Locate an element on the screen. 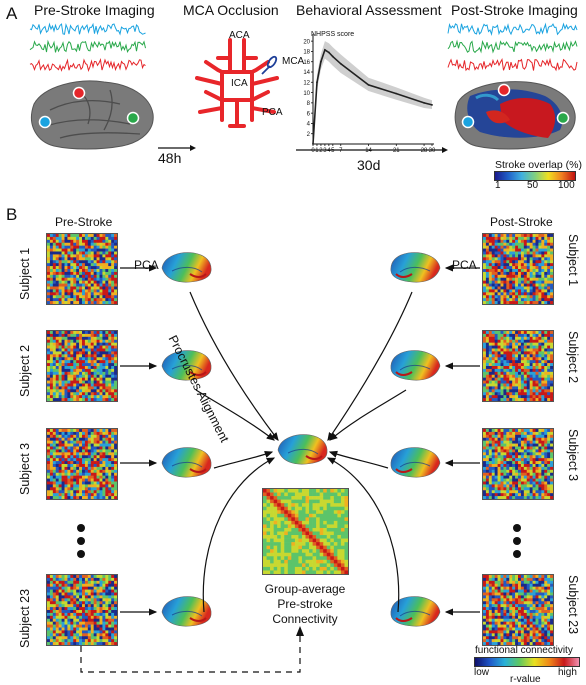 The height and width of the screenshot is (685, 586). x-tick-label: 21 is located at coordinates (396, 151).